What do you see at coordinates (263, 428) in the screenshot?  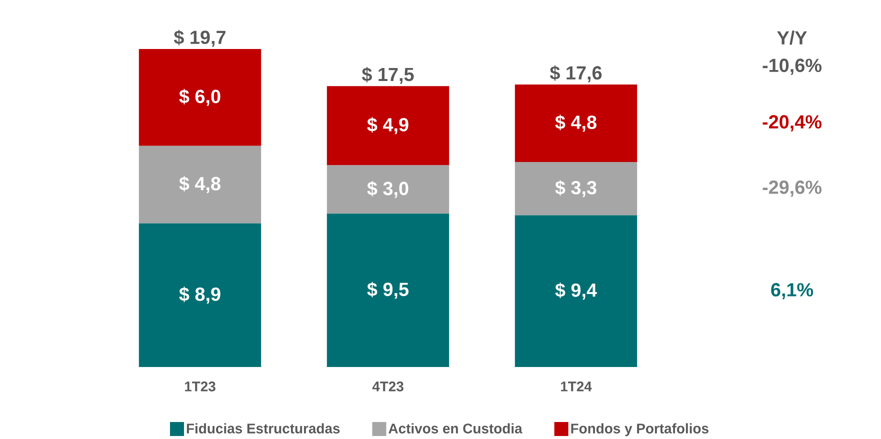 I see `legend-label: Fiducias Estructuradas` at bounding box center [263, 428].